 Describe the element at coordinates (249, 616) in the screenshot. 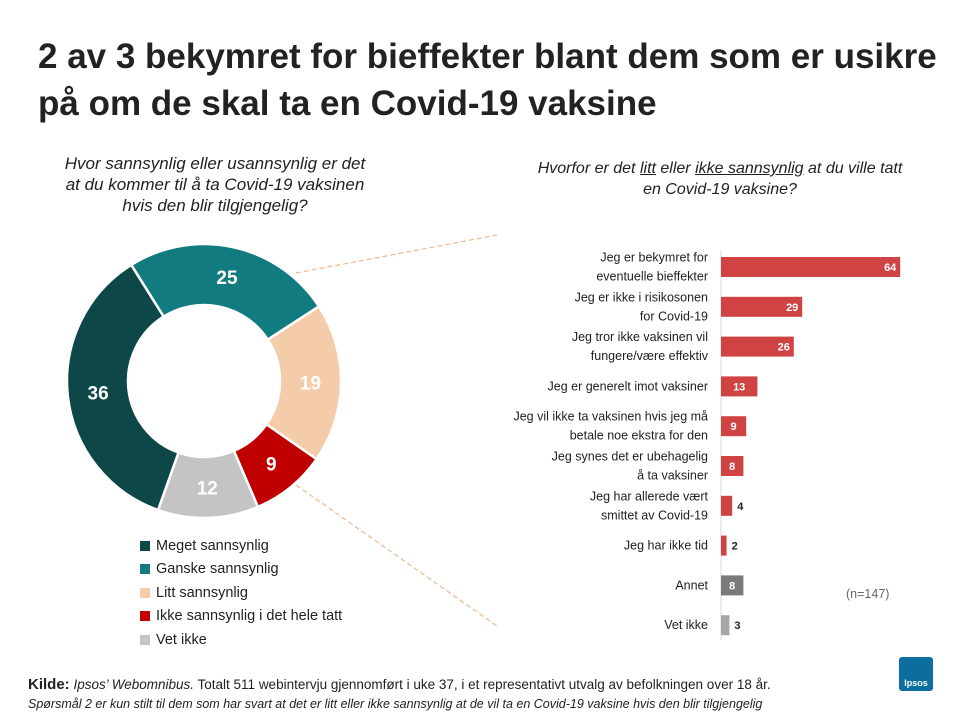

I see `legend-label: Ikke sannsynlig i det hele tatt` at that location.